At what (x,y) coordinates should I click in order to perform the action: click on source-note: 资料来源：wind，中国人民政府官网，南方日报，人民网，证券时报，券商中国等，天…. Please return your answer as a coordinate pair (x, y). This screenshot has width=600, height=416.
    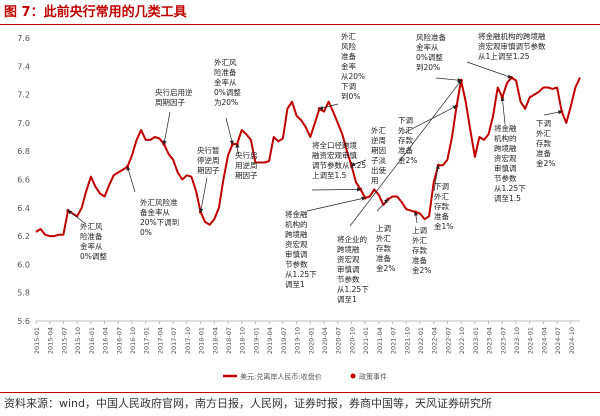
    Looking at the image, I should click on (248, 403).